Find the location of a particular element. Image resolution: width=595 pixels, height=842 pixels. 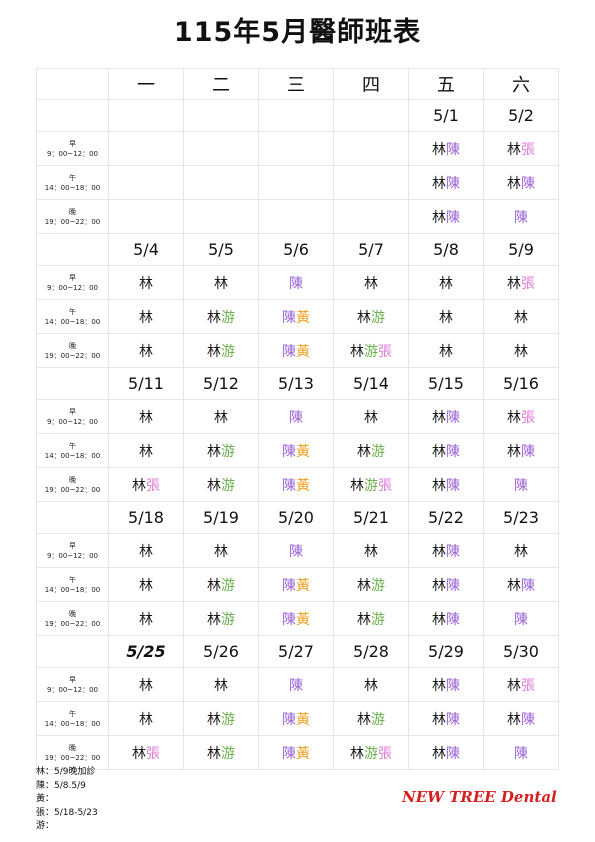

weekday-header-row: 一 二 三 四 五 六 is located at coordinates (297, 84).